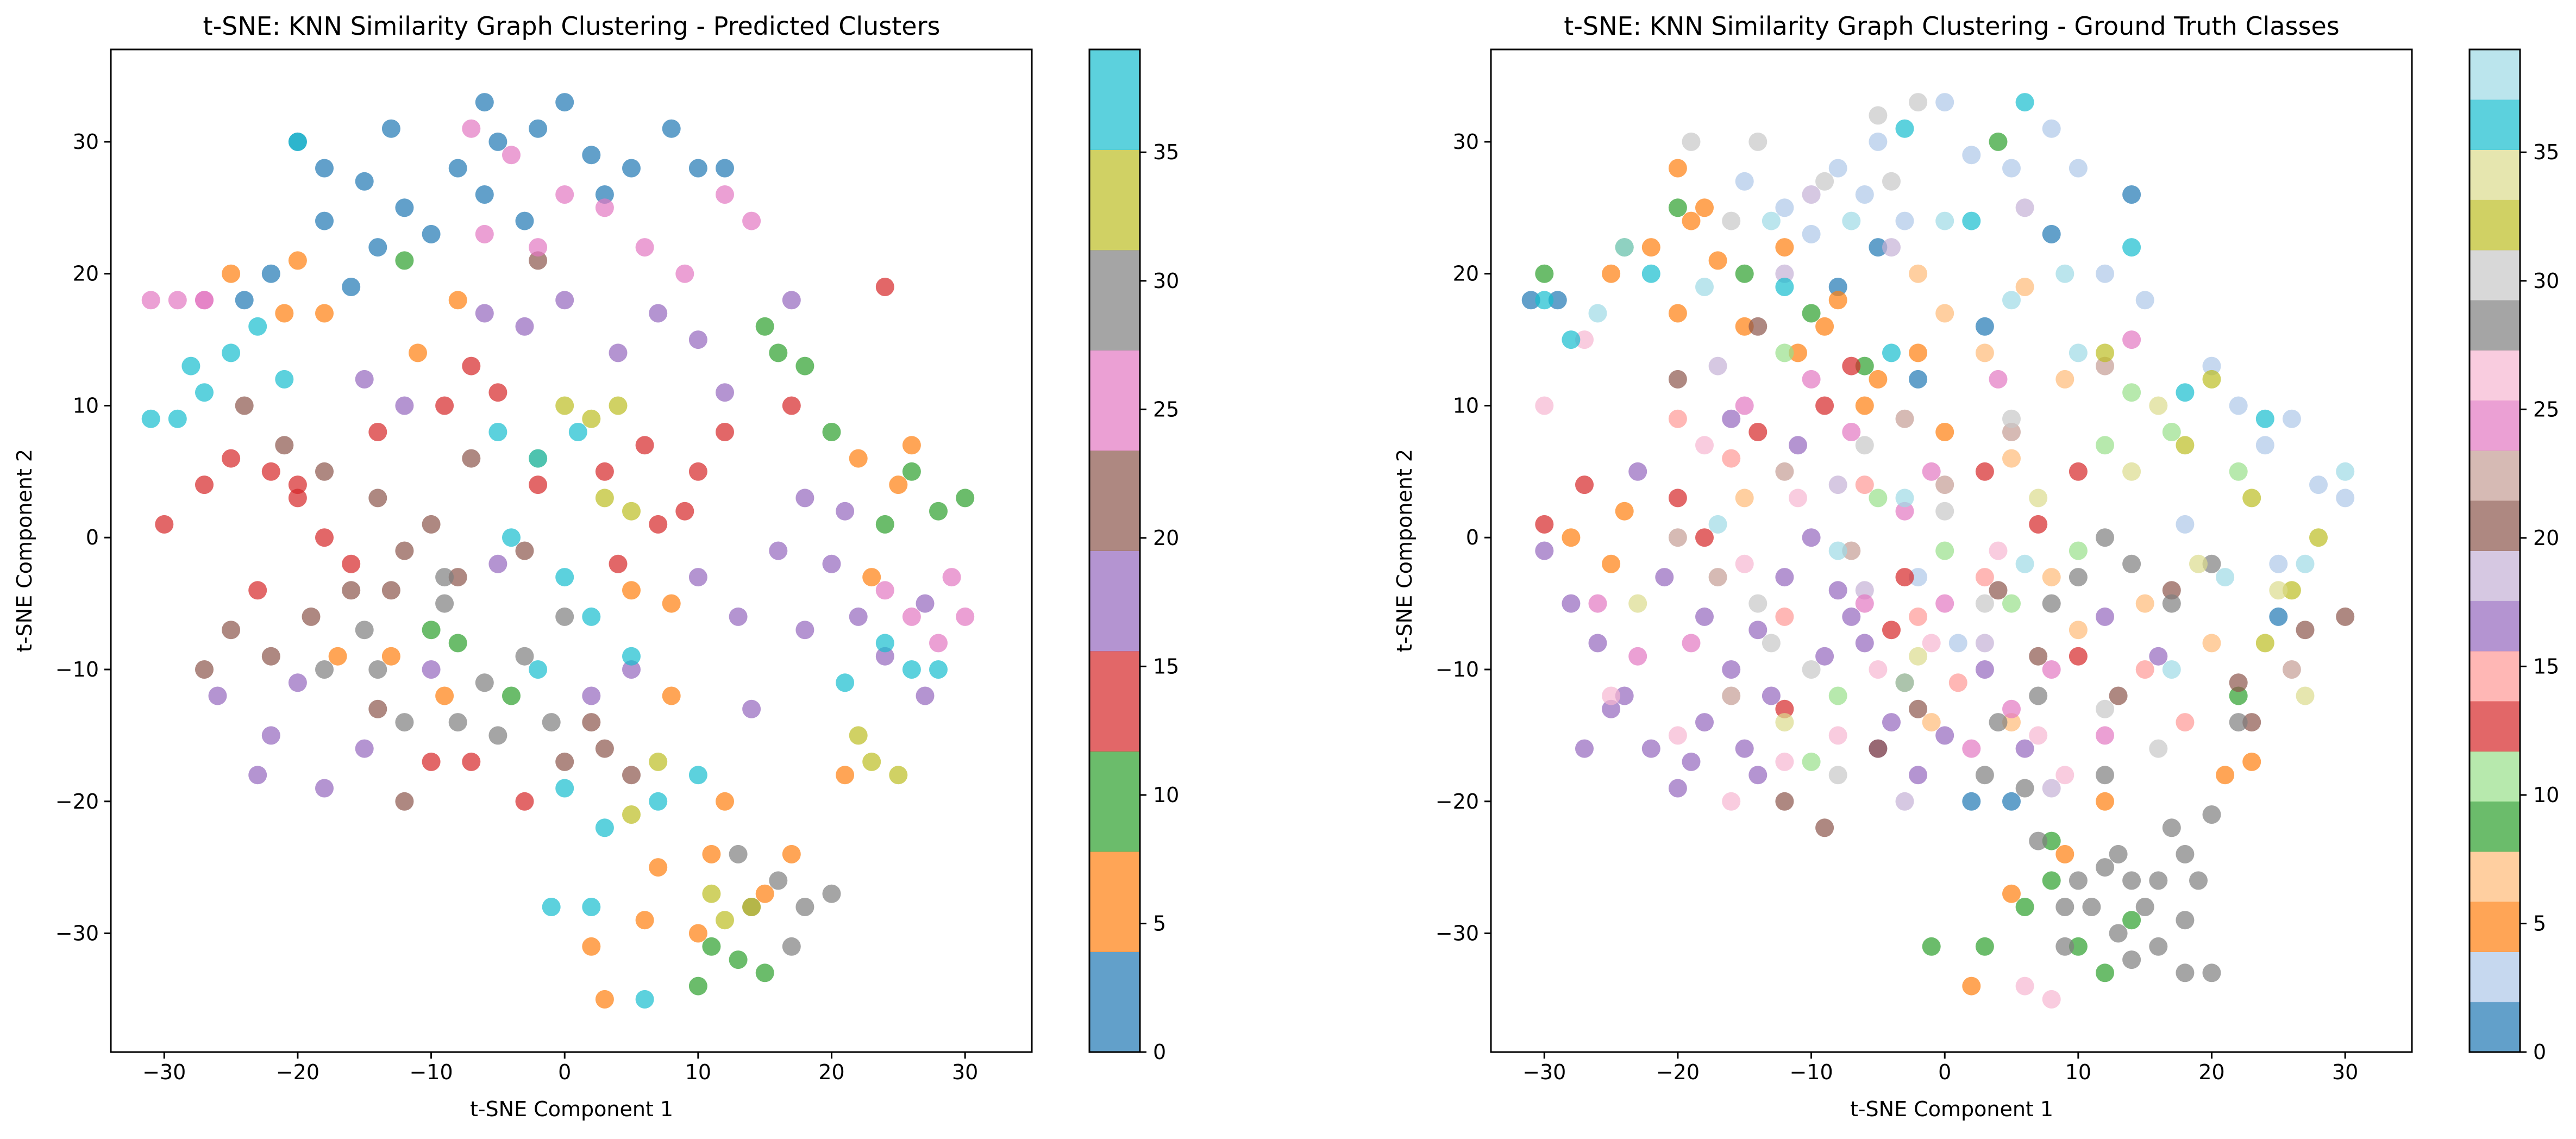 This screenshot has width=2576, height=1139. What do you see at coordinates (1678, 1072) in the screenshot?
I see `x-tick-label: −20` at bounding box center [1678, 1072].